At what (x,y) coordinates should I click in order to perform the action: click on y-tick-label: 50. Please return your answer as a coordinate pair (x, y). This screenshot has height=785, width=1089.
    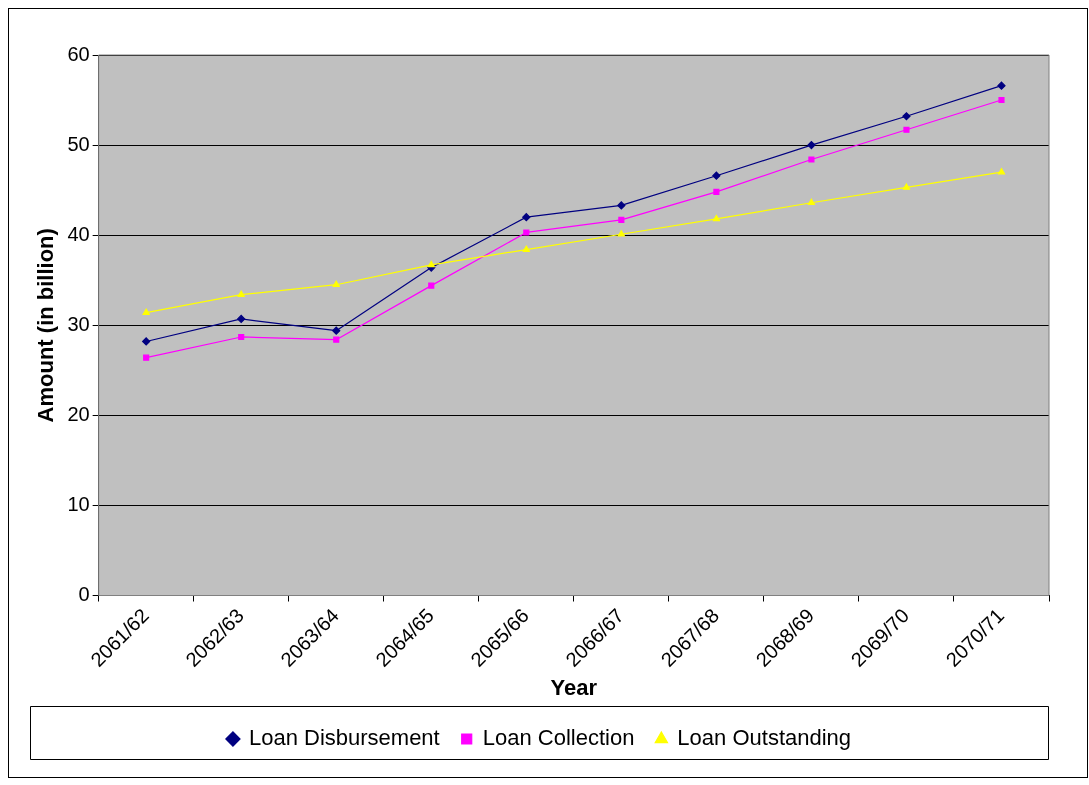
    Looking at the image, I should click on (78, 143).